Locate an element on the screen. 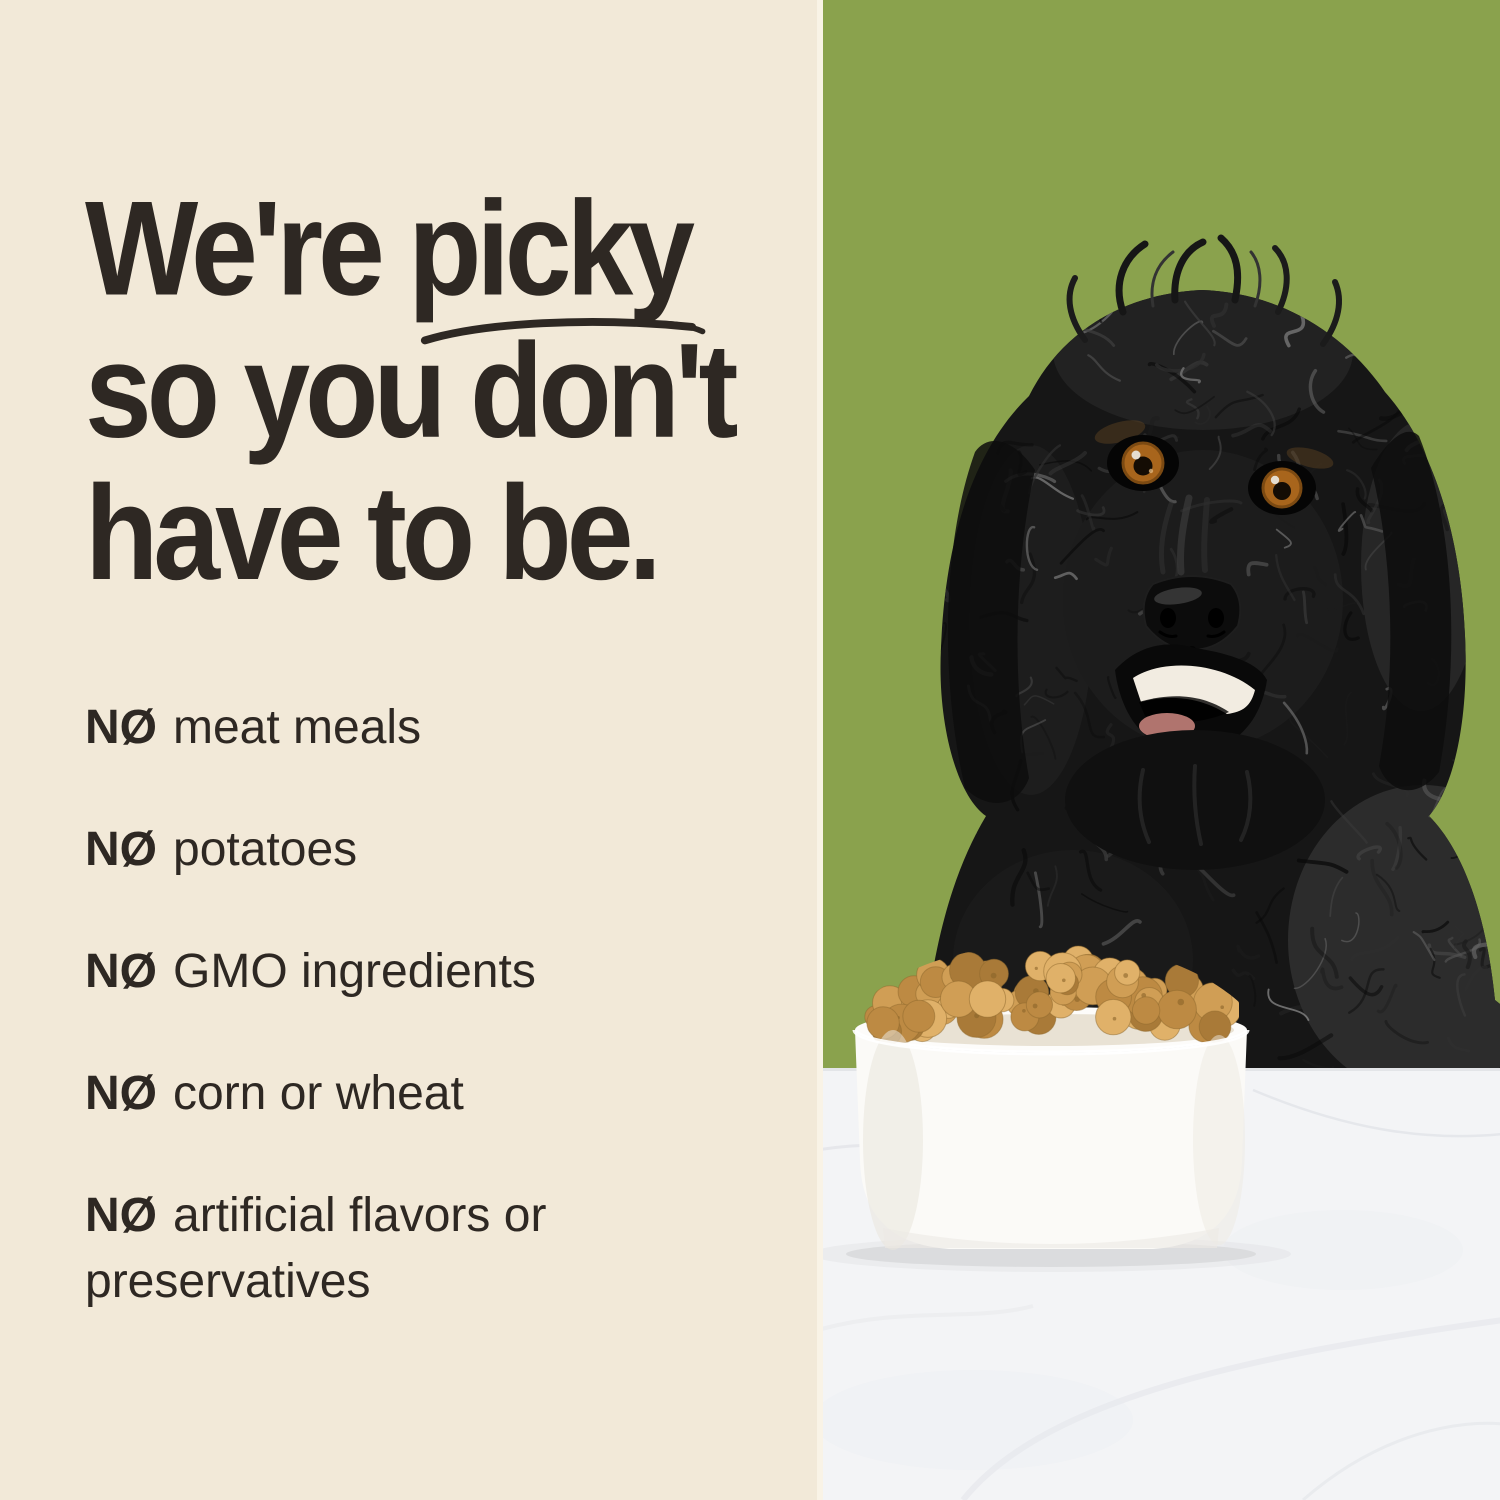  dog-right-brow is located at coordinates (1310, 458).